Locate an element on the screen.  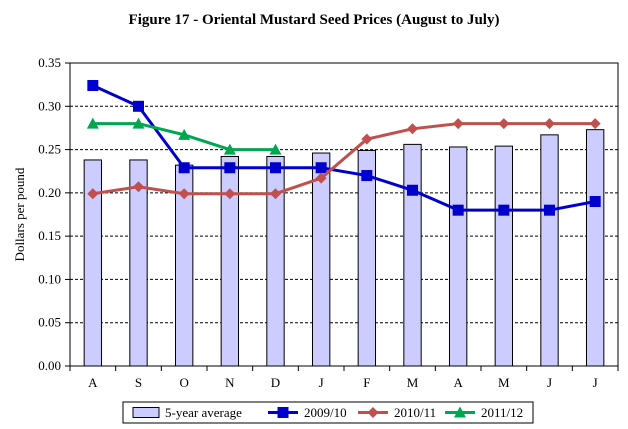
label-layer: Dollars per pound is located at coordinates (19, 214).